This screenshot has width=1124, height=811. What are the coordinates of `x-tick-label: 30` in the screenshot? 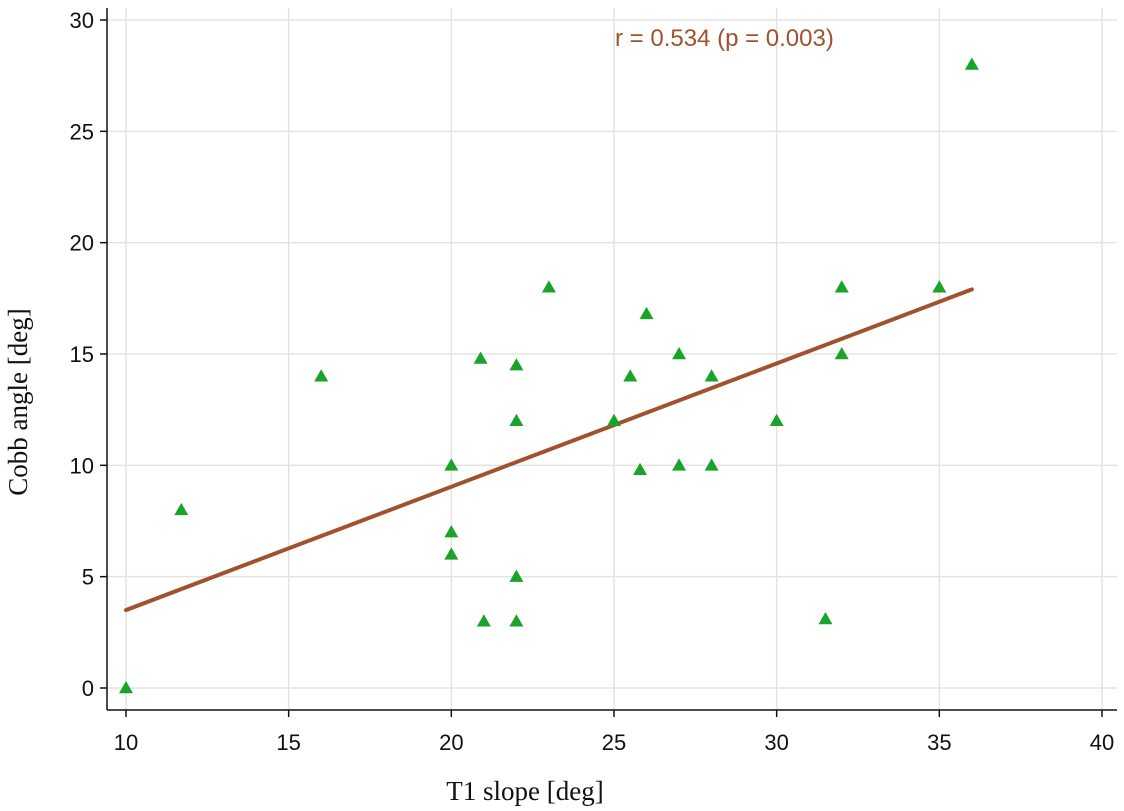 It's located at (776, 742).